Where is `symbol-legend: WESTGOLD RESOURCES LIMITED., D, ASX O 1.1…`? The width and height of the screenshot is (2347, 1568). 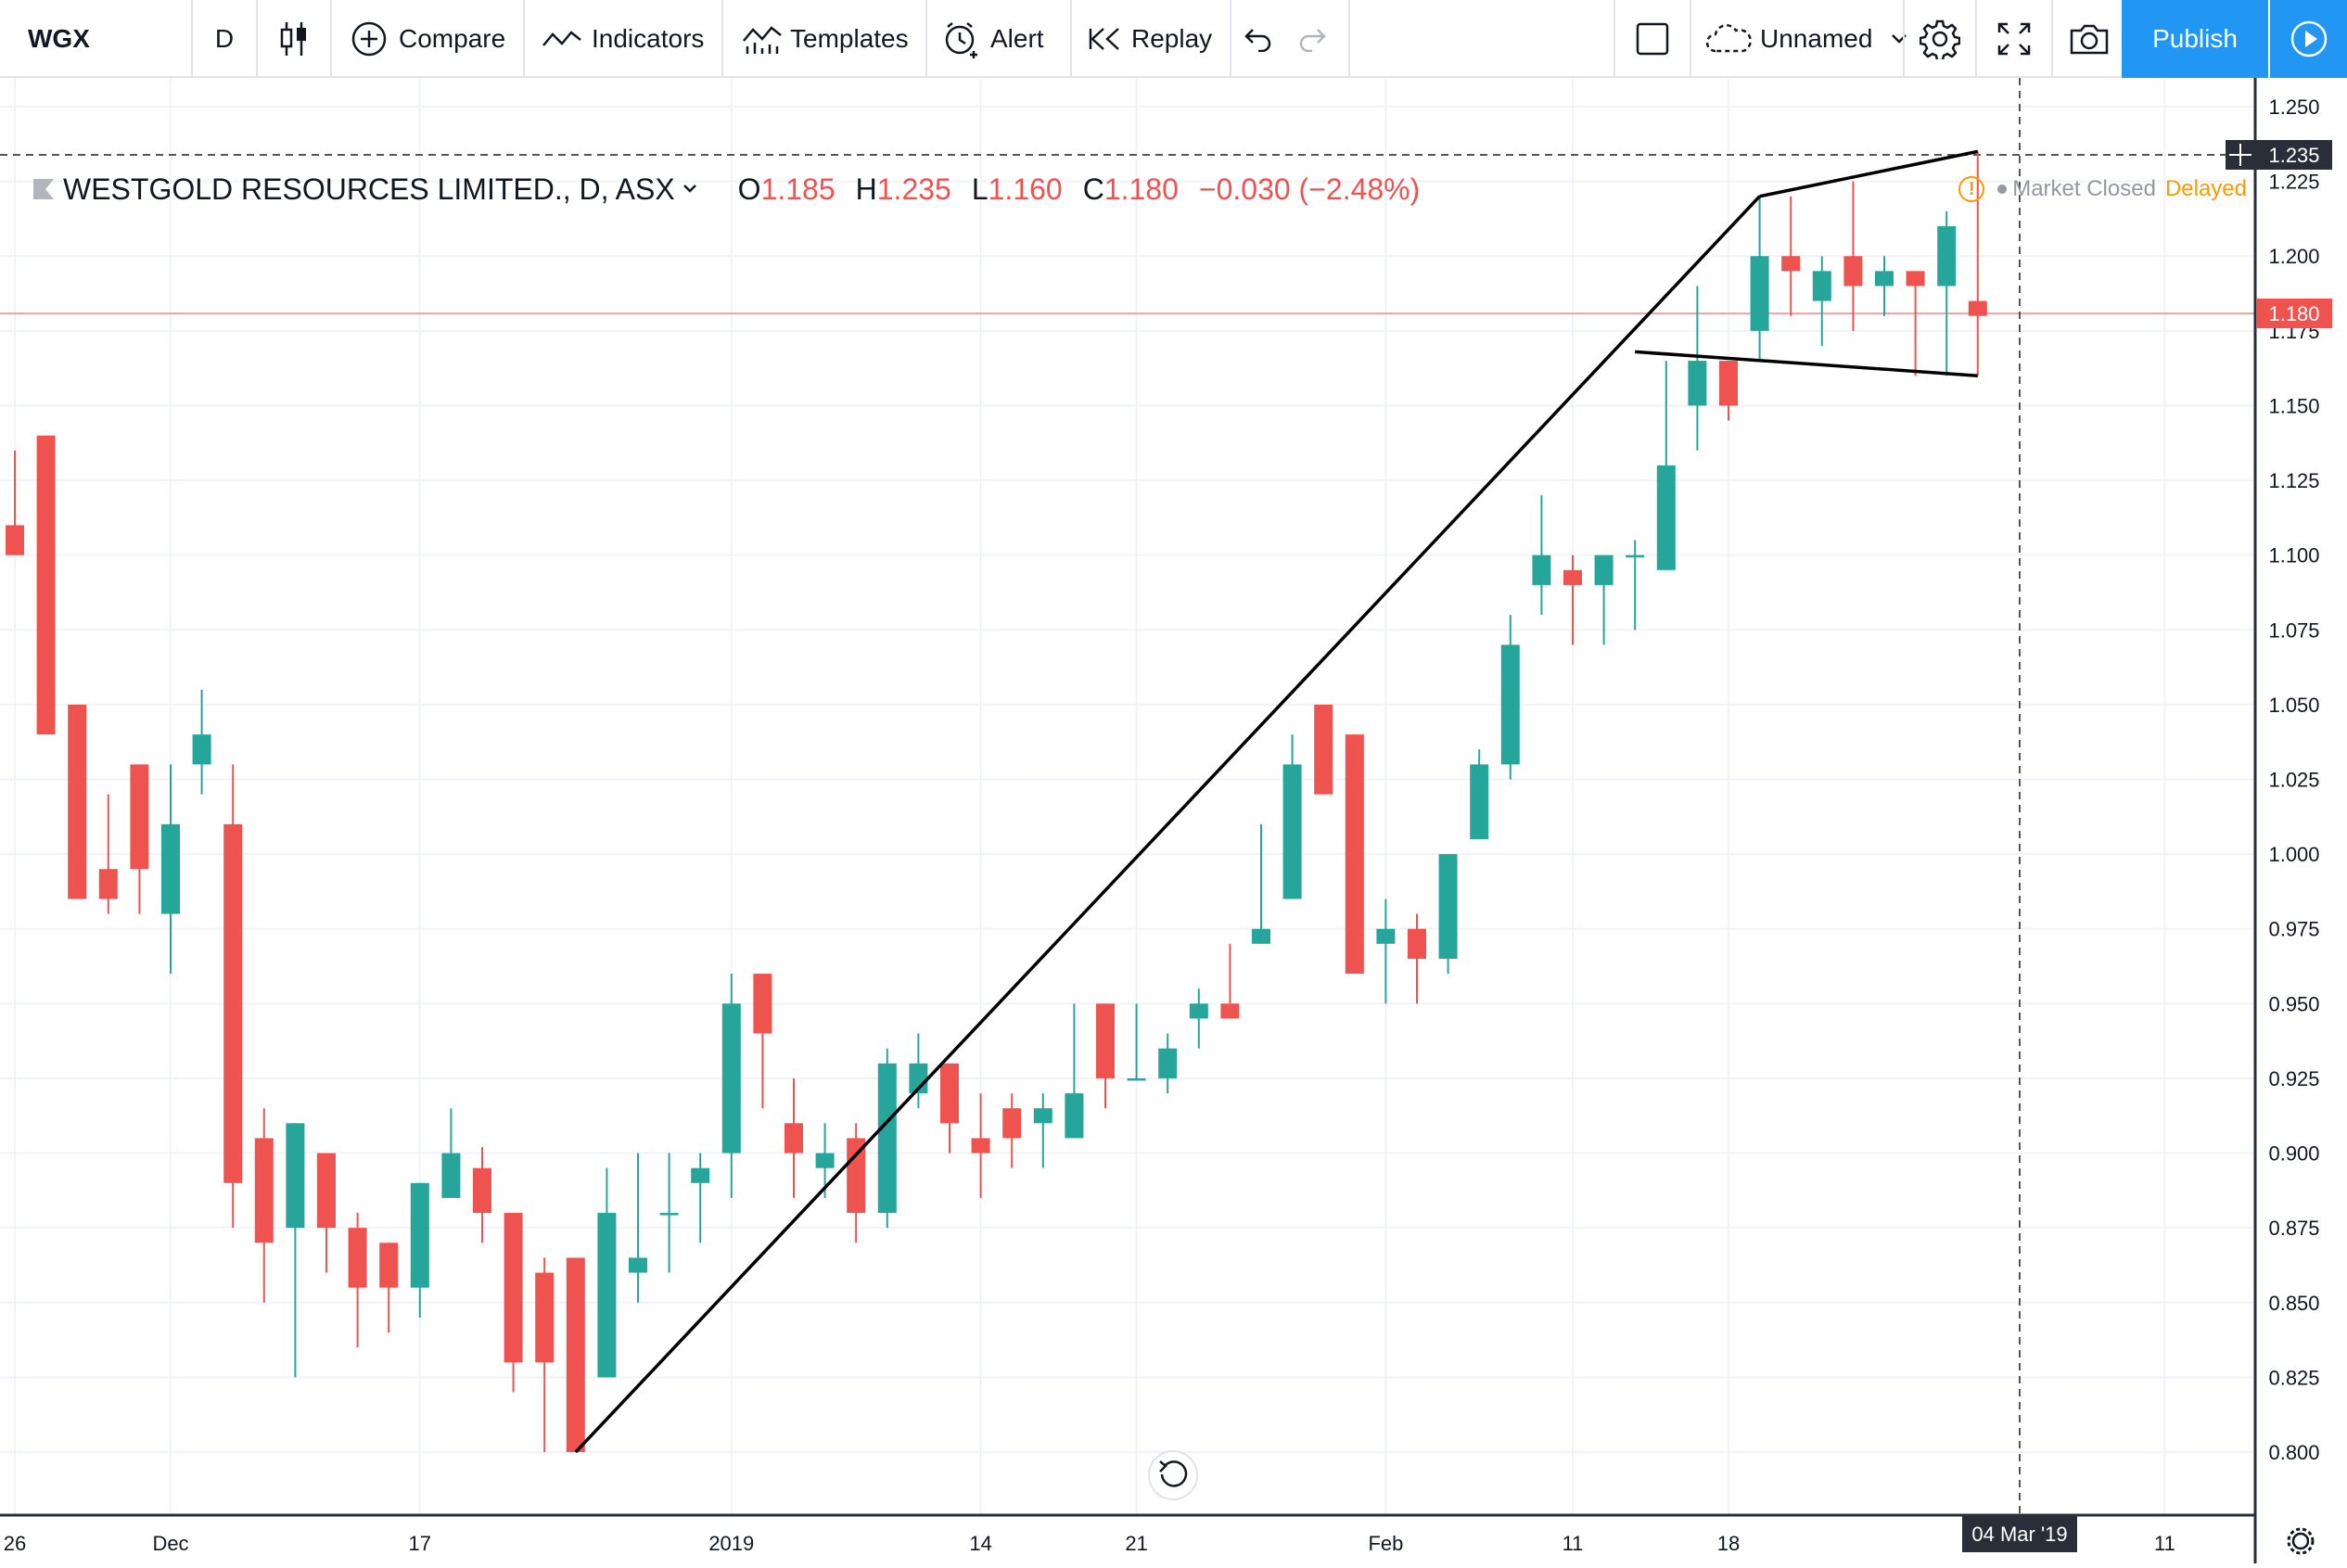
symbol-legend: WESTGOLD RESOURCES LIMITED., D, ASX O 1.1… is located at coordinates (726, 189).